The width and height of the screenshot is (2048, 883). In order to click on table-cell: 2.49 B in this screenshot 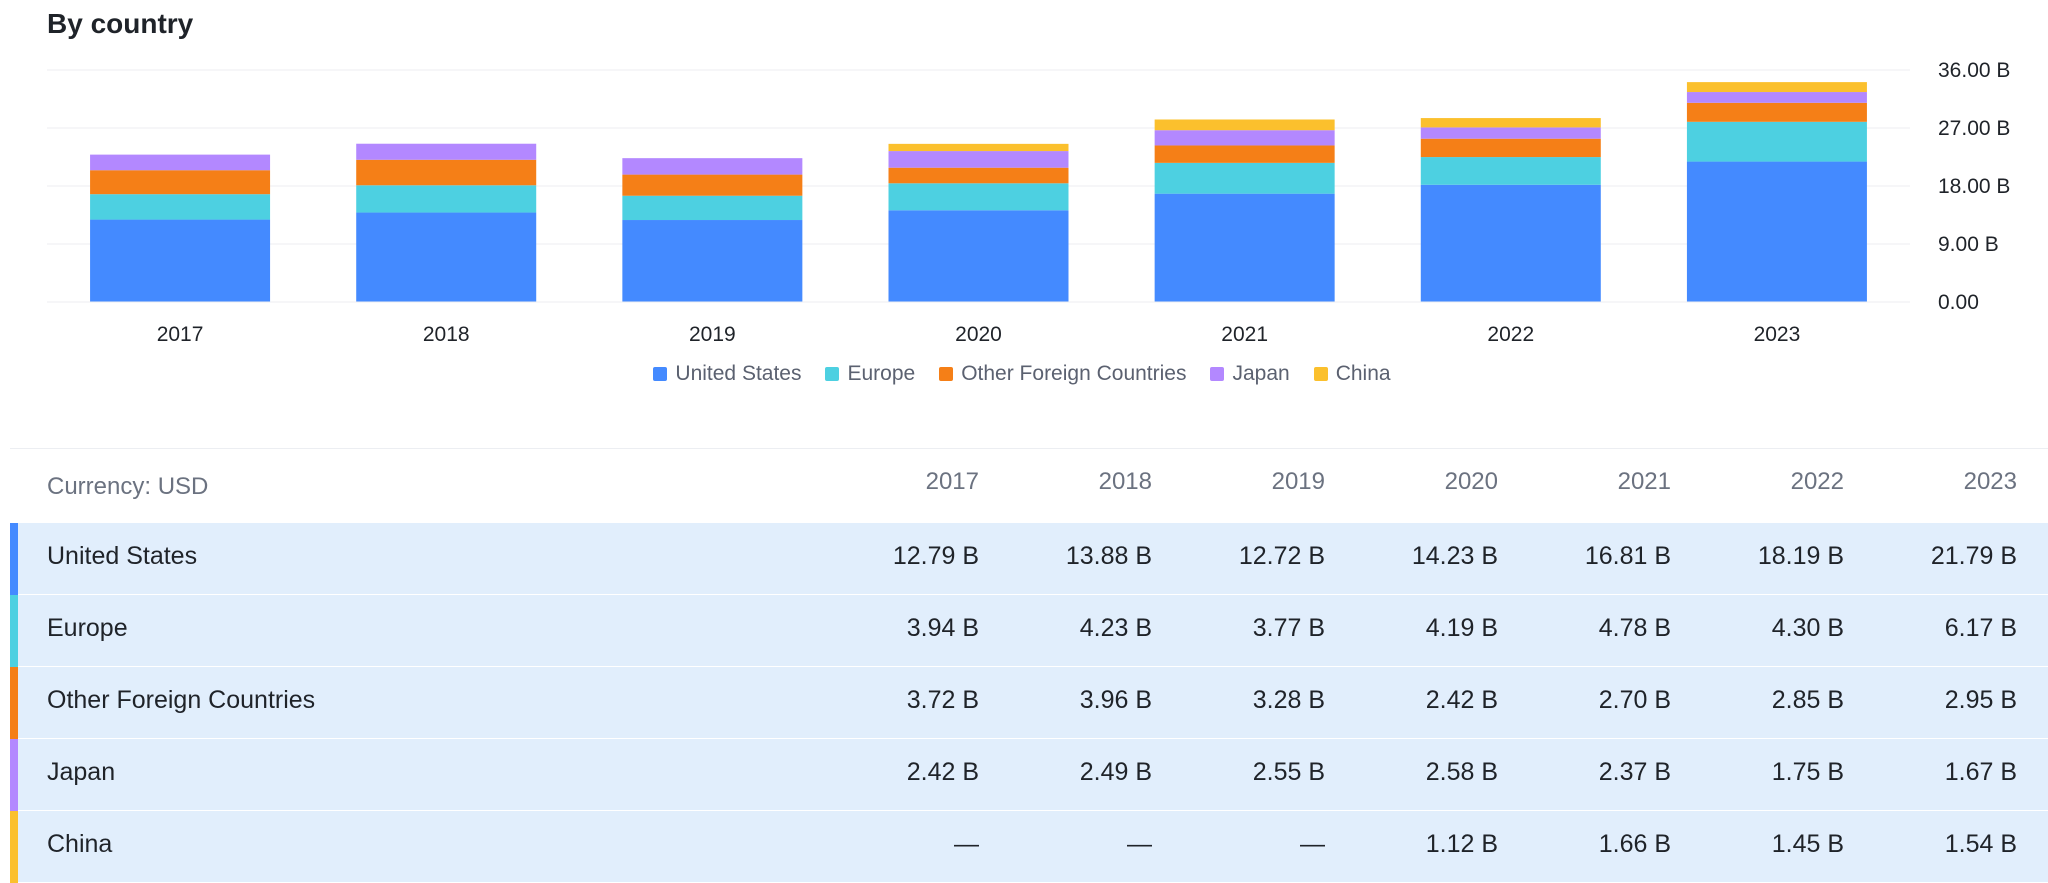, I will do `click(1115, 772)`.